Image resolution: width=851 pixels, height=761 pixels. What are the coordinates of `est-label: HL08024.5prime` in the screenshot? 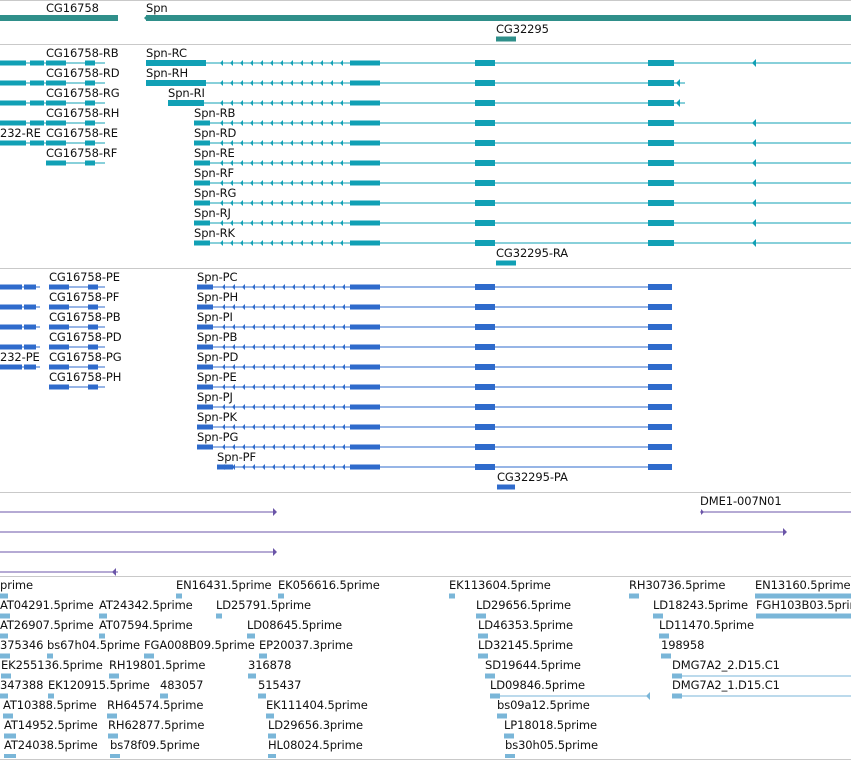 It's located at (315, 745).